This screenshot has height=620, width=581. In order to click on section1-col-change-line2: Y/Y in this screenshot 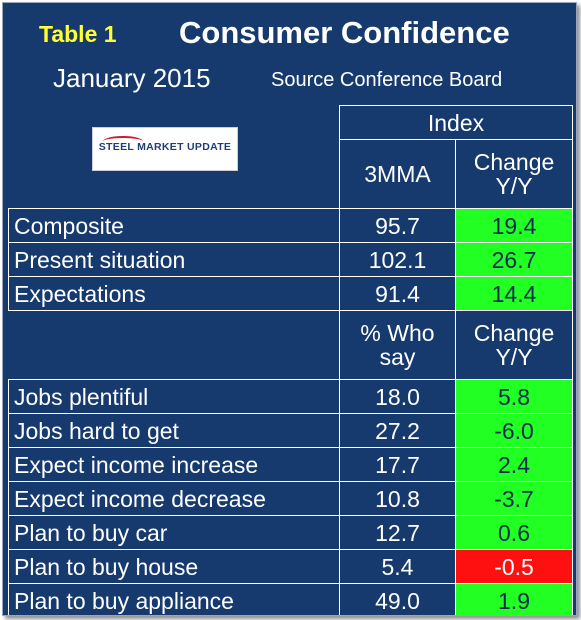, I will do `click(514, 186)`.